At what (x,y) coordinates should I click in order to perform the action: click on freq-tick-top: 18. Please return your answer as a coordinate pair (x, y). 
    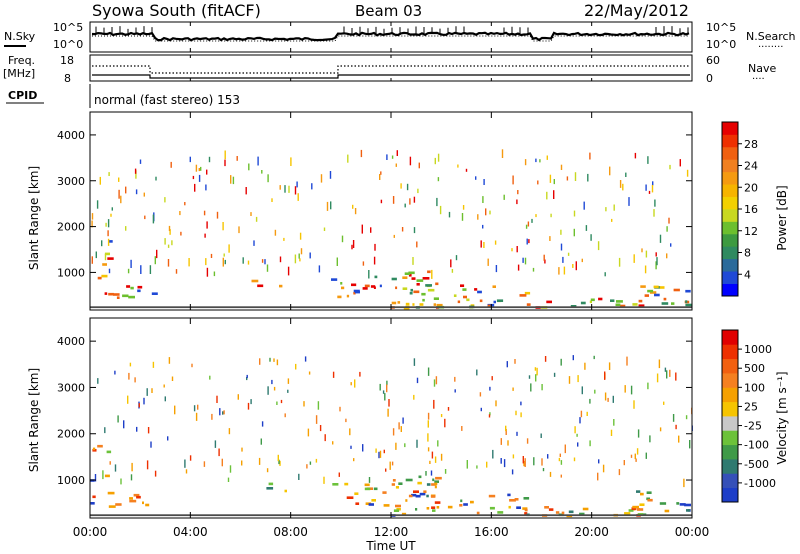
    Looking at the image, I should click on (67, 60).